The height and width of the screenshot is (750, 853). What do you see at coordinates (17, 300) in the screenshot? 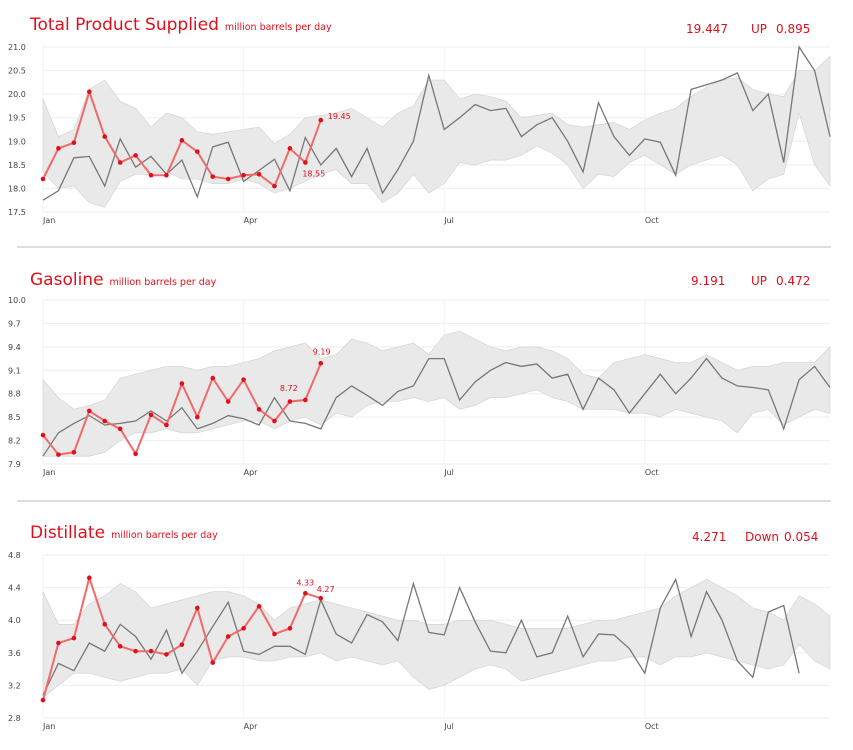
I see `y-tick-label: 10.0` at bounding box center [17, 300].